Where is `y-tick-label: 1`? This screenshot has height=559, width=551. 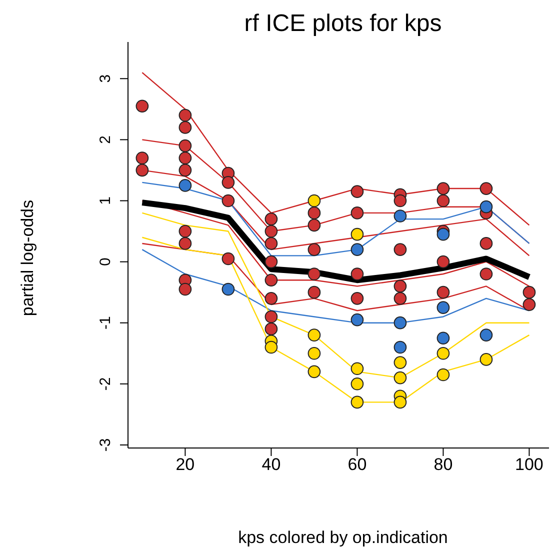
y-tick-label: 1 is located at coordinates (105, 200).